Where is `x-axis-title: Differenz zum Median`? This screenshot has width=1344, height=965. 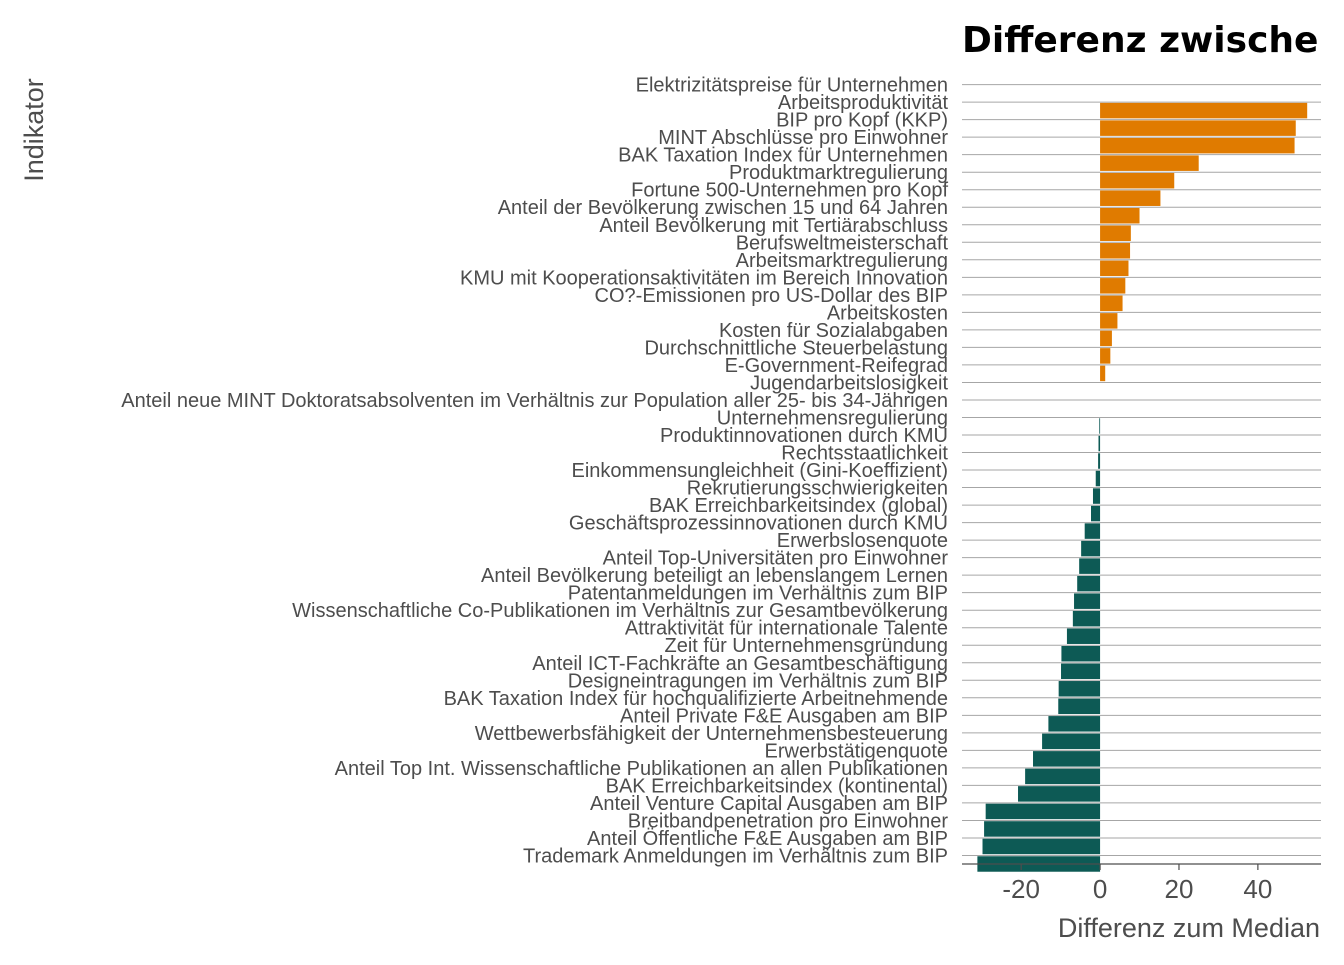
x-axis-title: Differenz zum Median is located at coordinates (1189, 928).